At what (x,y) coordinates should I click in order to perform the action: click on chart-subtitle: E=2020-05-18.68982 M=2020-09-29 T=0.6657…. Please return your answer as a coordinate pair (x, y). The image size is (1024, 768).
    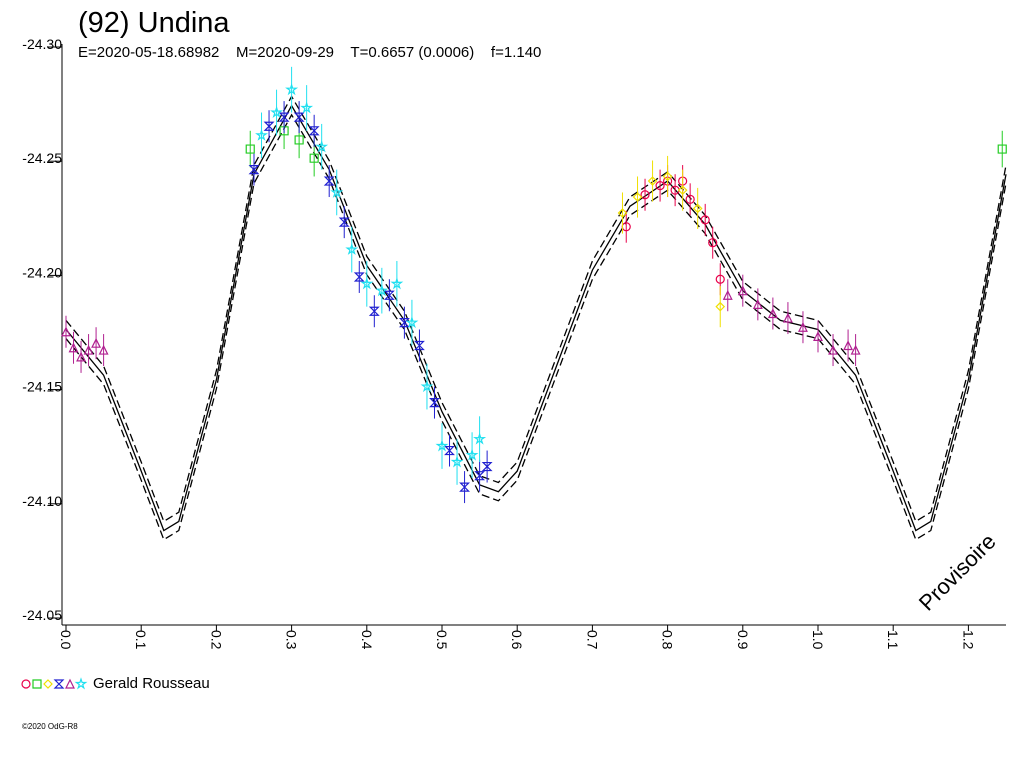
    Looking at the image, I should click on (309, 52).